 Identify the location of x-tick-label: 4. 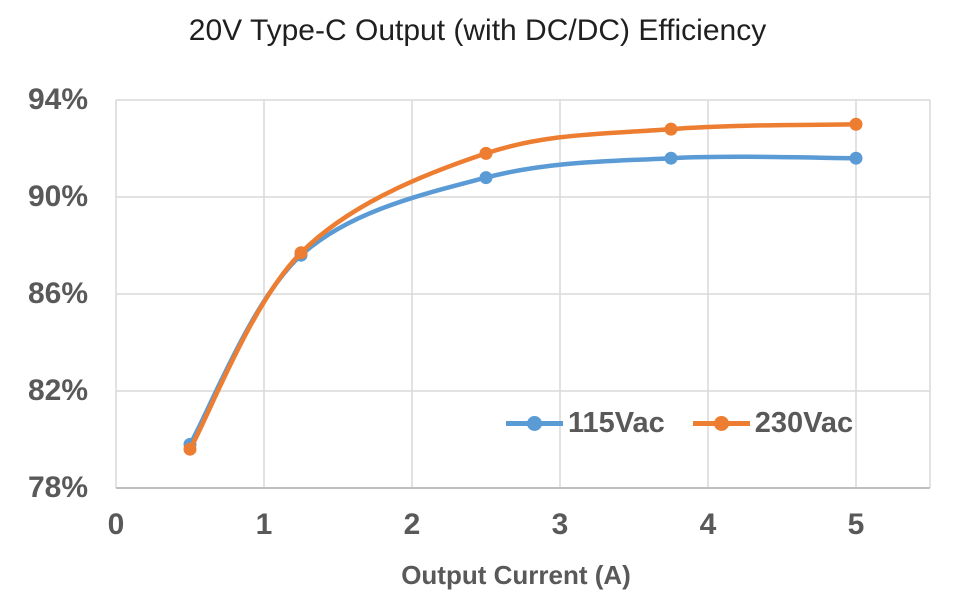
(708, 524).